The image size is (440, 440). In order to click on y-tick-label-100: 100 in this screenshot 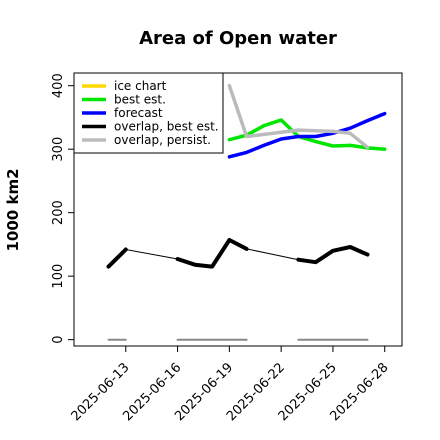, I will do `click(58, 276)`.